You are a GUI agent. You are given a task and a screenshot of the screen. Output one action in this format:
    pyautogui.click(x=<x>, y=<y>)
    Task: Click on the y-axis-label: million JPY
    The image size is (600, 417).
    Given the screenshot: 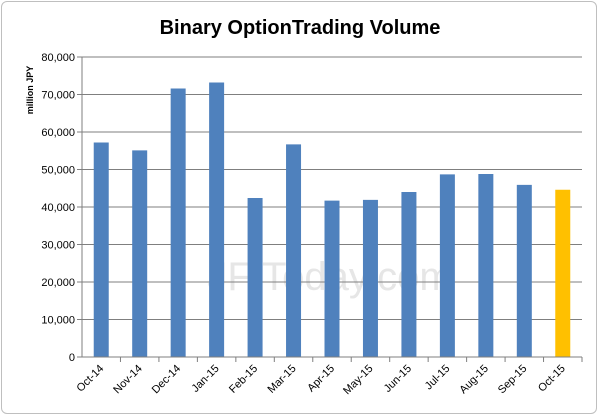 What is the action you would take?
    pyautogui.click(x=30, y=90)
    